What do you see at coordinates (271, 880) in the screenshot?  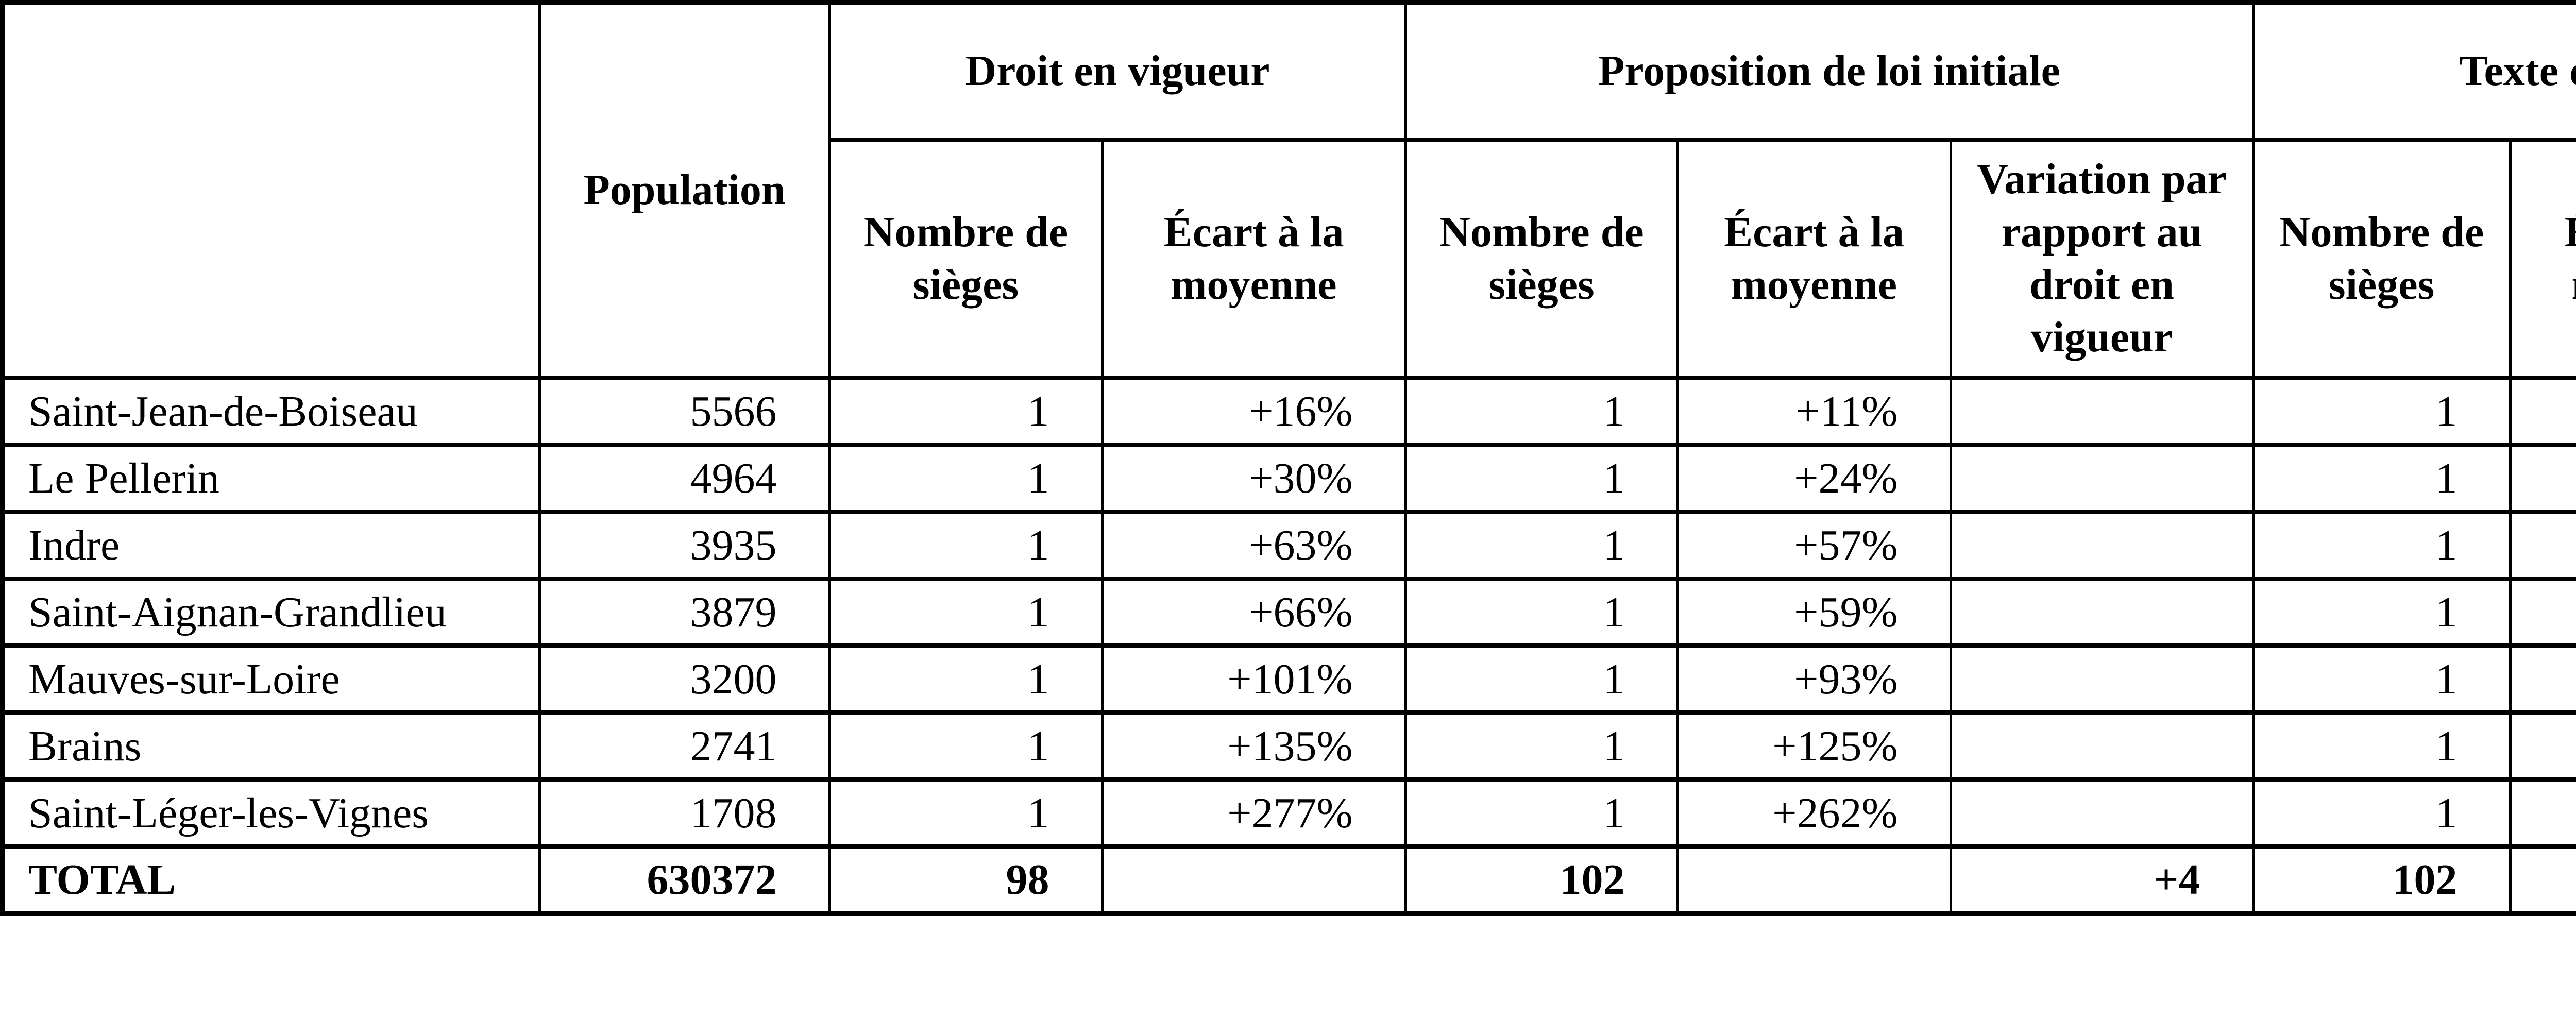 I see `commune-name: TOTAL` at bounding box center [271, 880].